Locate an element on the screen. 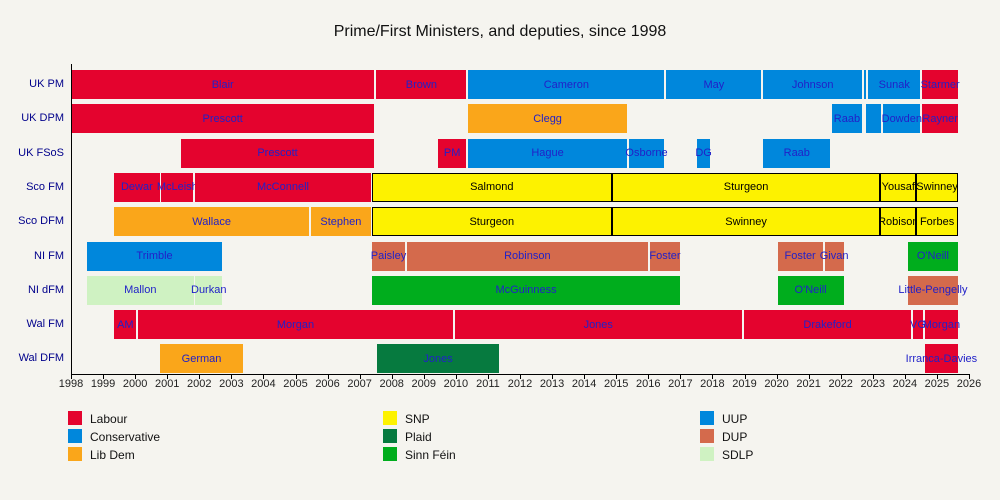 This screenshot has width=1000, height=500. bar-label: Yousaf is located at coordinates (898, 187).